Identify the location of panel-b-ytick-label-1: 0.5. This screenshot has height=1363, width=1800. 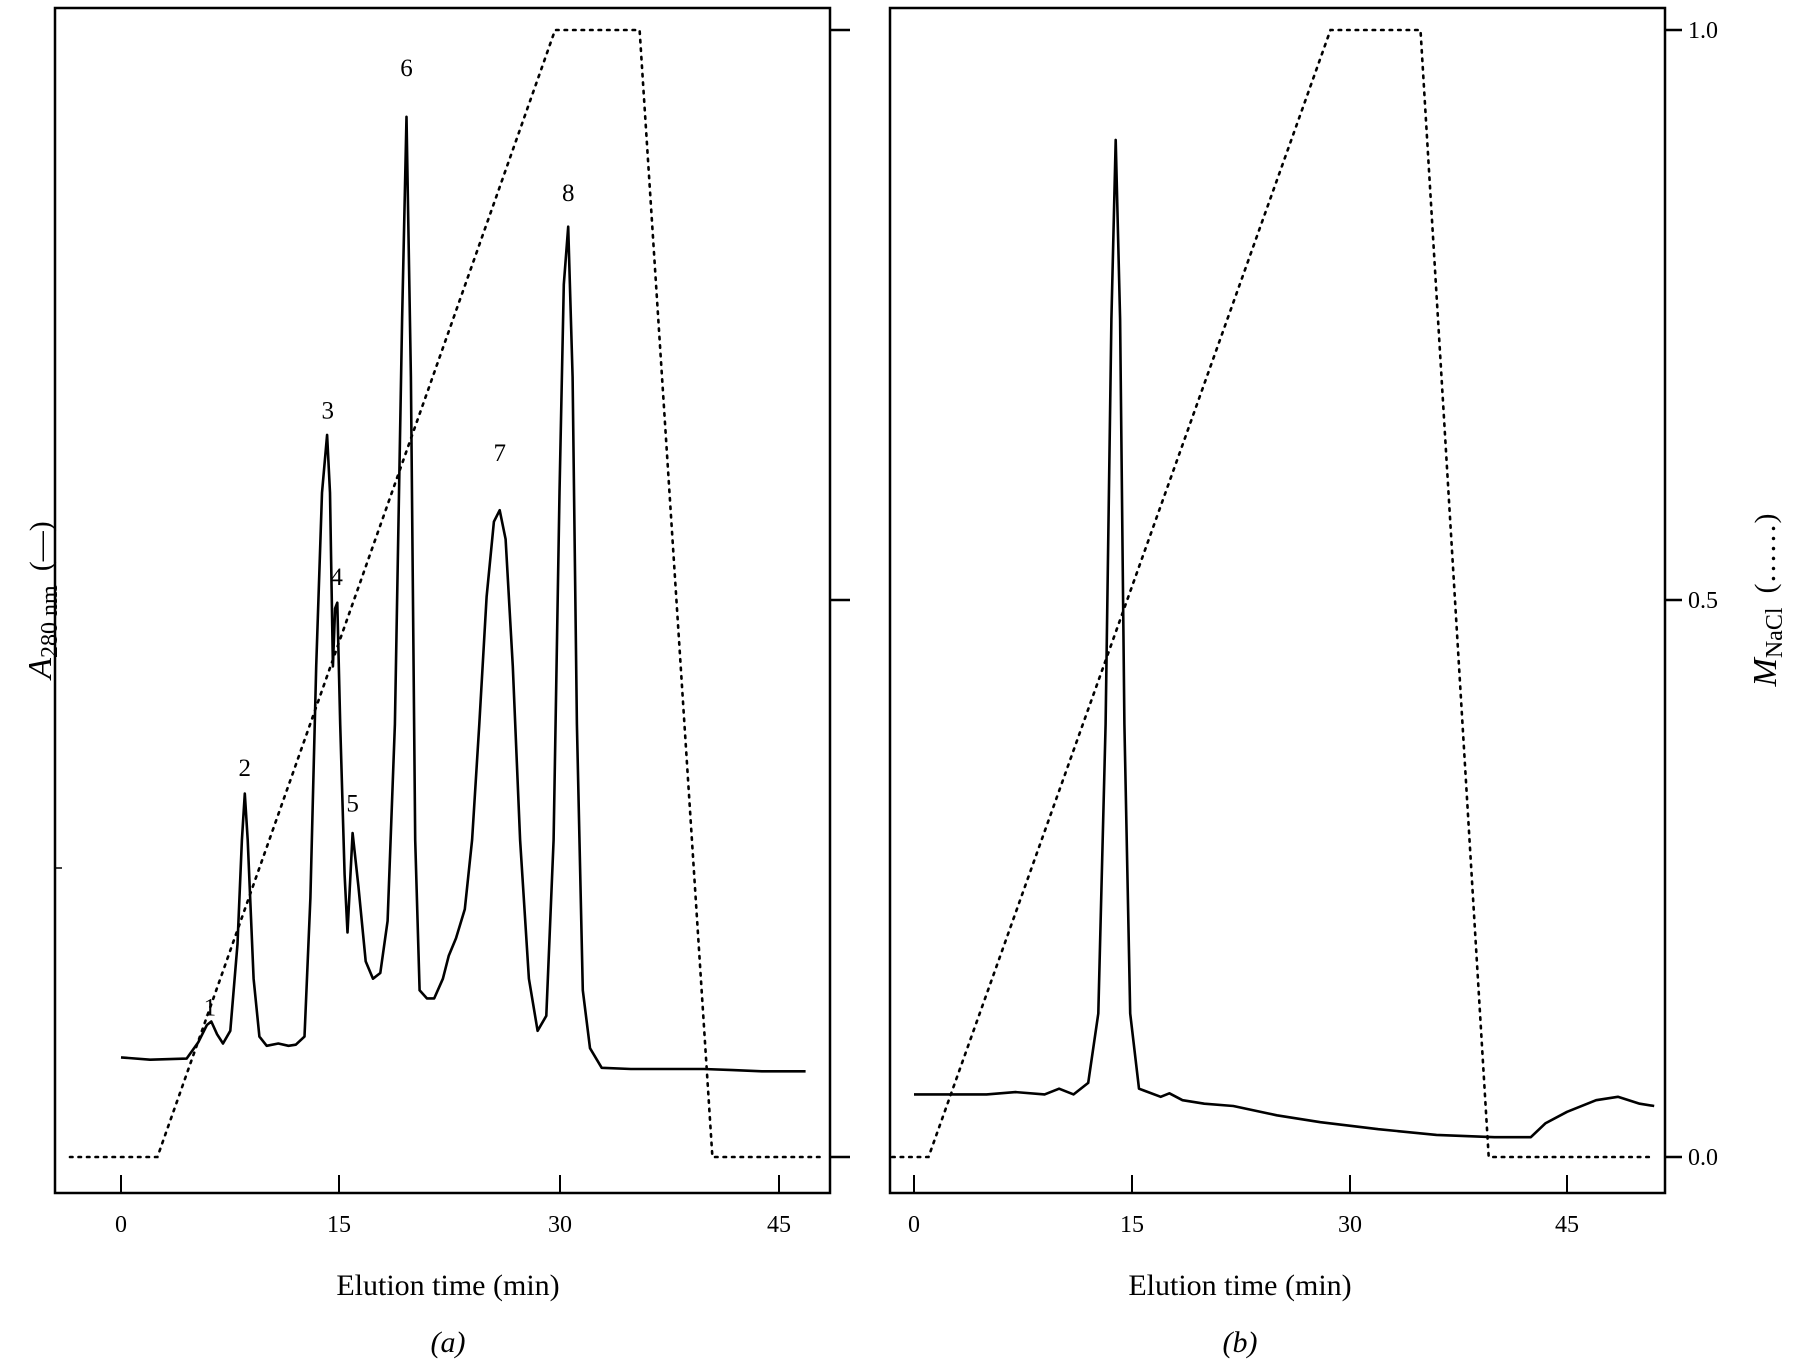
(1703, 601).